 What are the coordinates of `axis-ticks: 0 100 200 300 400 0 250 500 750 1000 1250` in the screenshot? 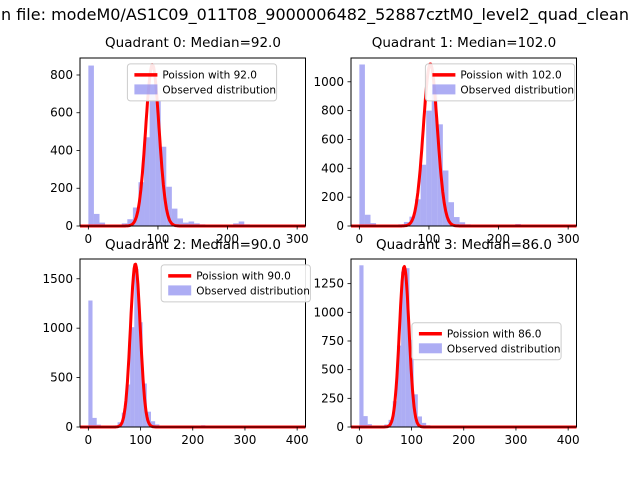 It's located at (446, 362).